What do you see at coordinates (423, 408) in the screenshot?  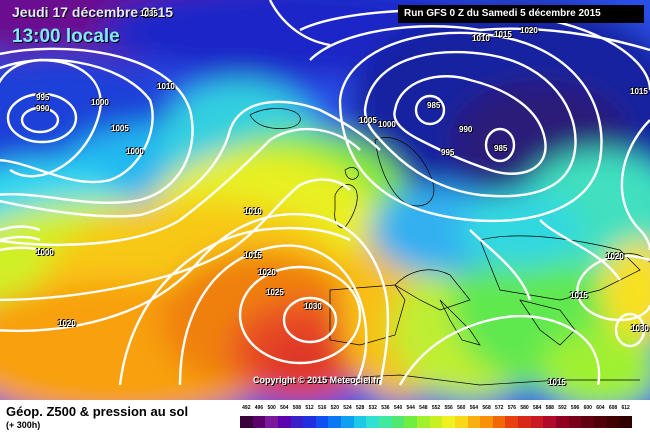 I see `color-scale-label: 548` at bounding box center [423, 408].